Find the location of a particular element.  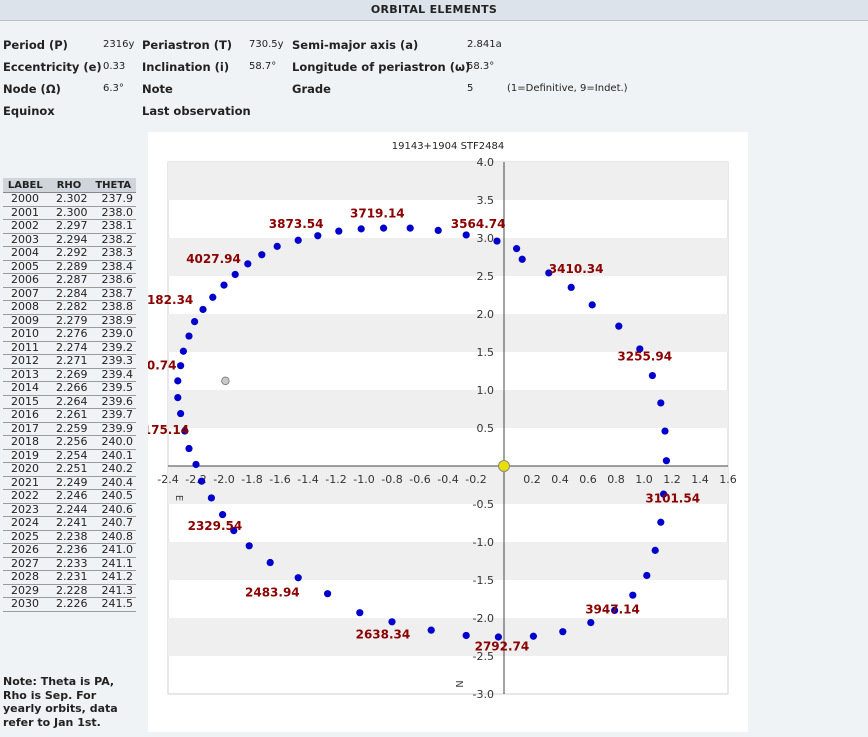

rho-cell: 2.244 is located at coordinates (69, 510).